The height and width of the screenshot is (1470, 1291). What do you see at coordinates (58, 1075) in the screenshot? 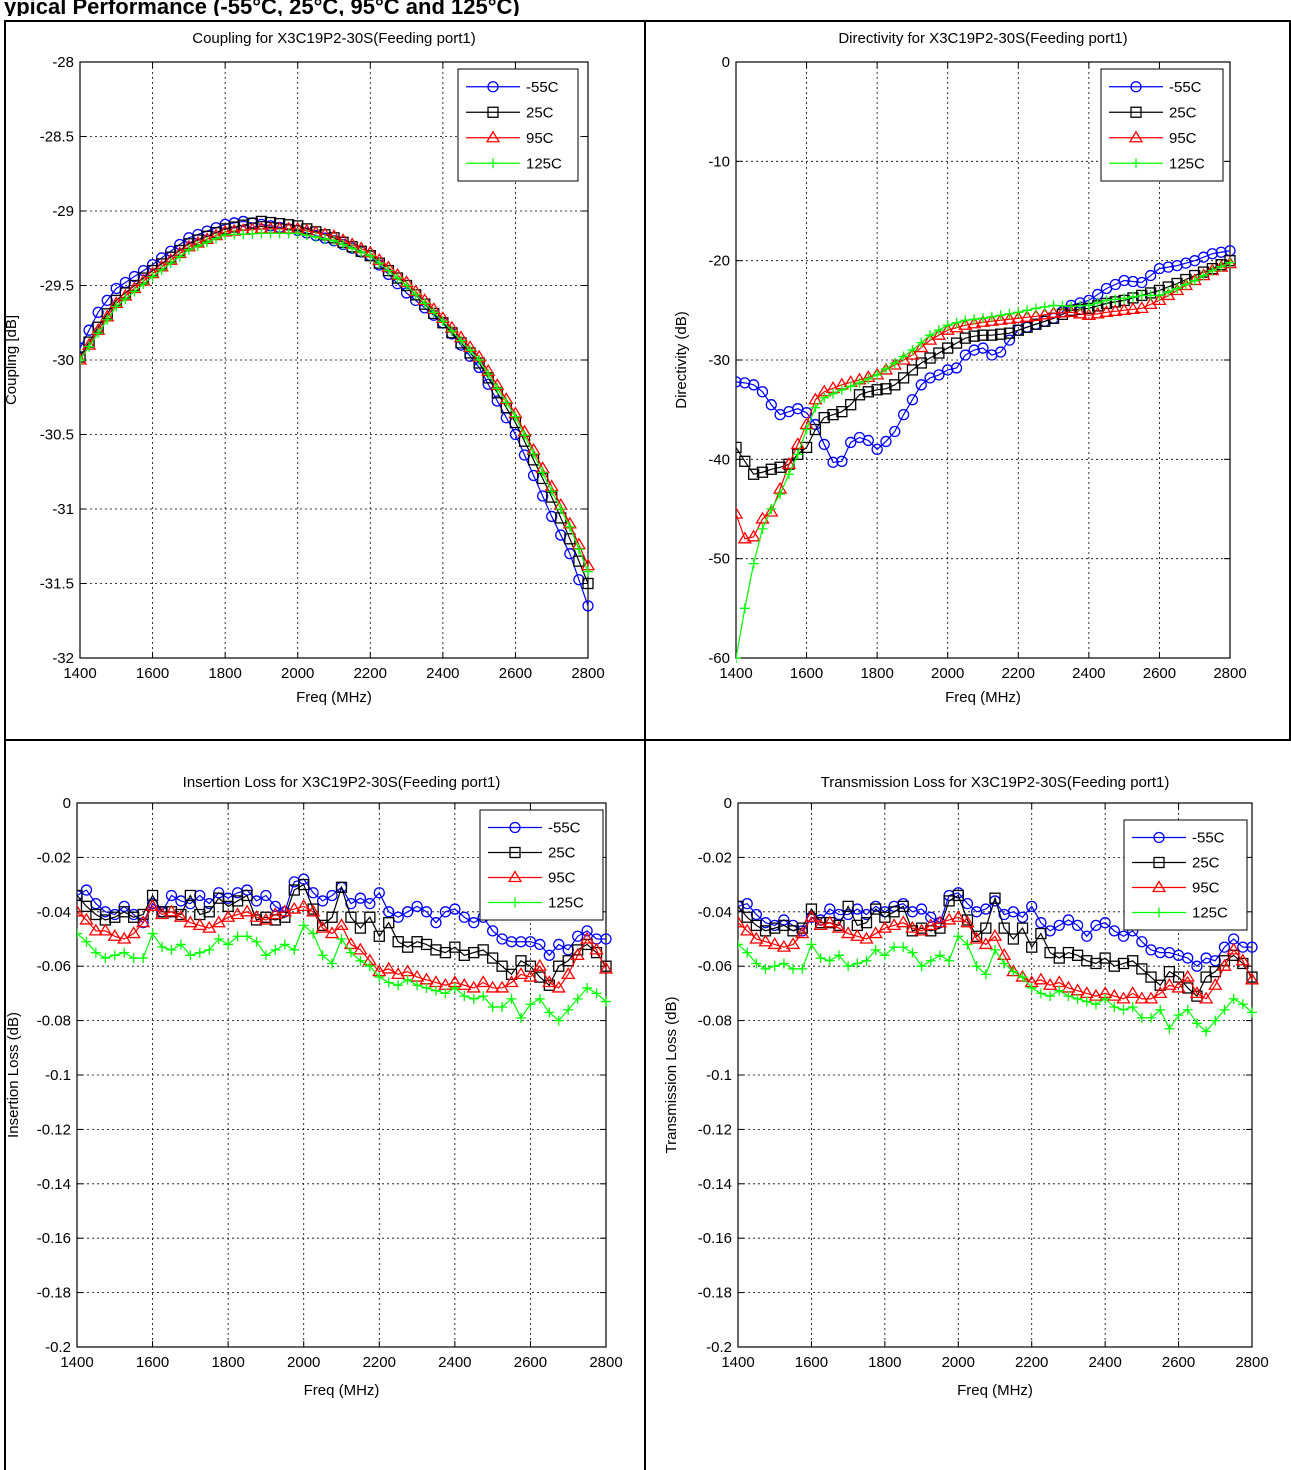
I see `y-tick-label: -0.1` at bounding box center [58, 1075].